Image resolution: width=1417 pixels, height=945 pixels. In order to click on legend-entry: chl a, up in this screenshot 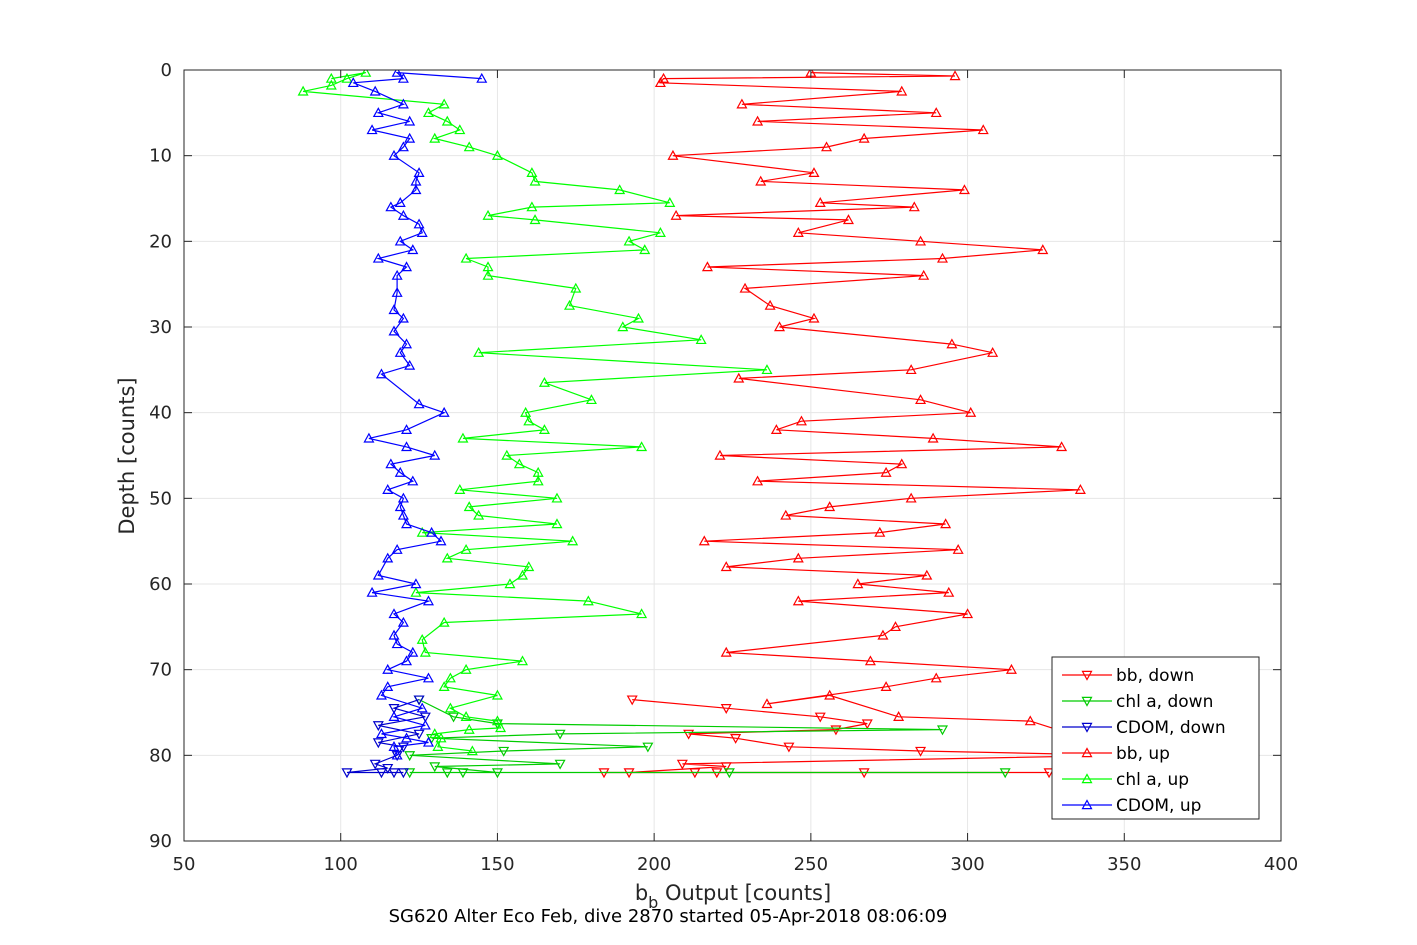, I will do `click(1152, 780)`.